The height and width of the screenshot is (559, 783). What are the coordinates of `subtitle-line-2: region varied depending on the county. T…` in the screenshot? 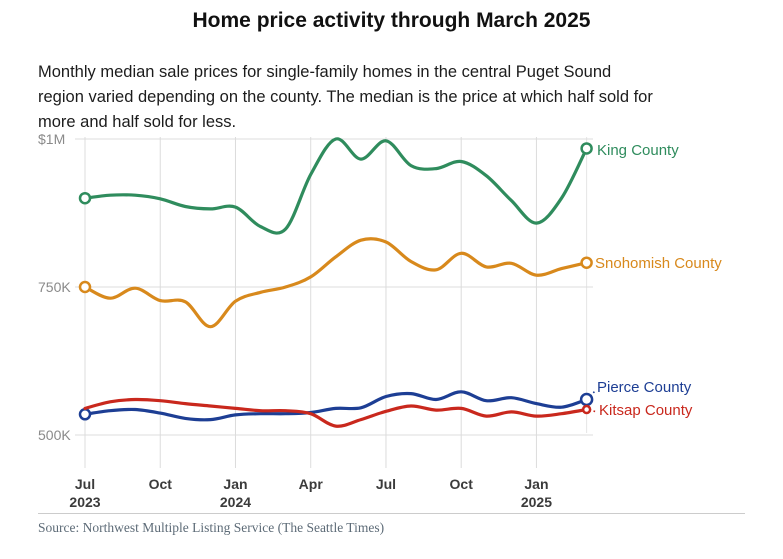 It's located at (345, 97).